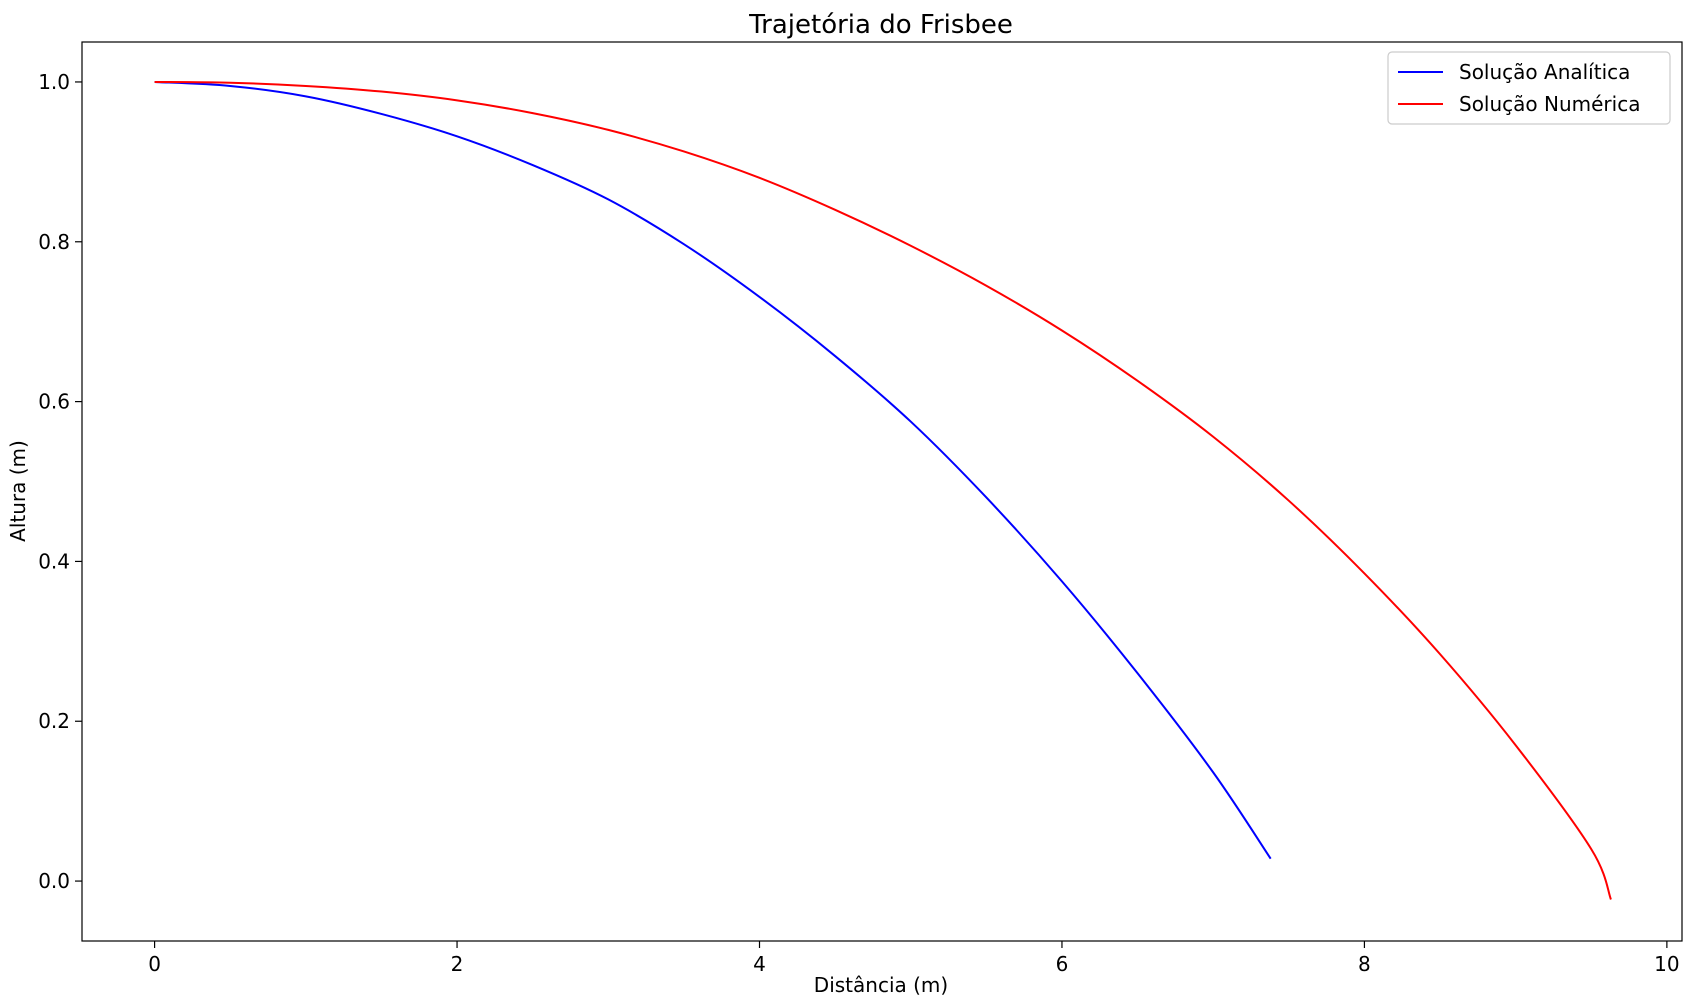 This screenshot has height=1007, width=1690. I want to click on y-tick-label: 0.6, so click(54, 402).